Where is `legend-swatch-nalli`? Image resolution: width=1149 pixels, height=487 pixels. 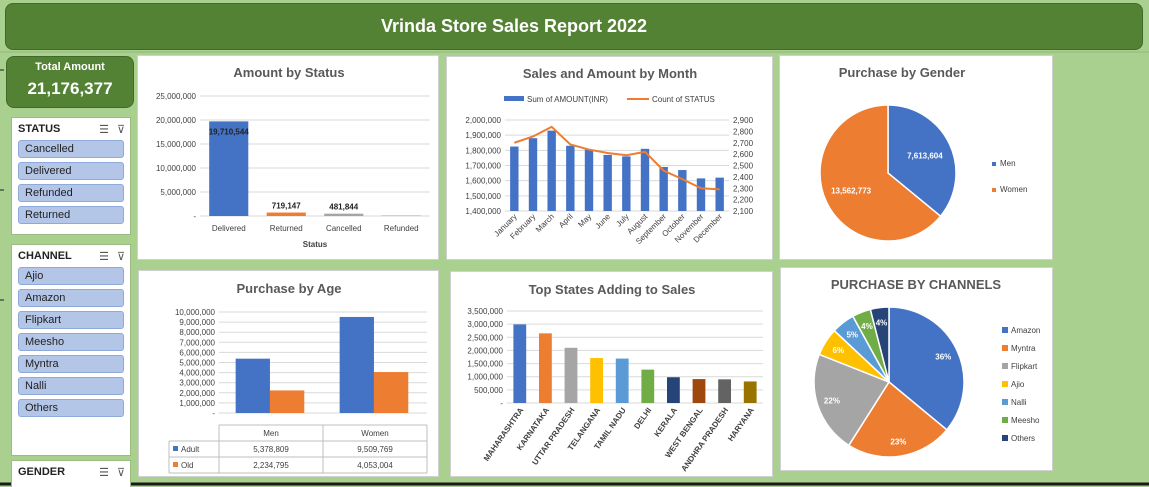
legend-swatch-nalli is located at coordinates (1005, 402).